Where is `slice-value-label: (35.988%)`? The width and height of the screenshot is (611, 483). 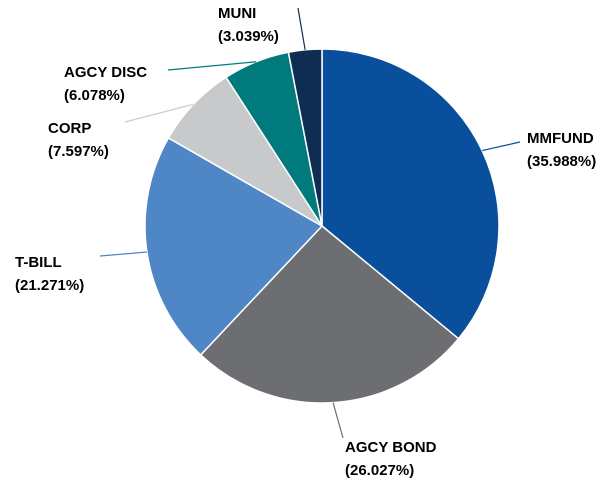
slice-value-label: (35.988%) is located at coordinates (561, 161).